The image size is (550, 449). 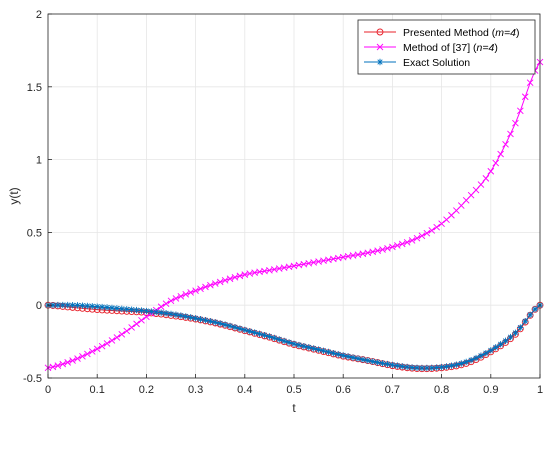 I want to click on x-tick-label-1: 0.1, so click(x=97, y=390).